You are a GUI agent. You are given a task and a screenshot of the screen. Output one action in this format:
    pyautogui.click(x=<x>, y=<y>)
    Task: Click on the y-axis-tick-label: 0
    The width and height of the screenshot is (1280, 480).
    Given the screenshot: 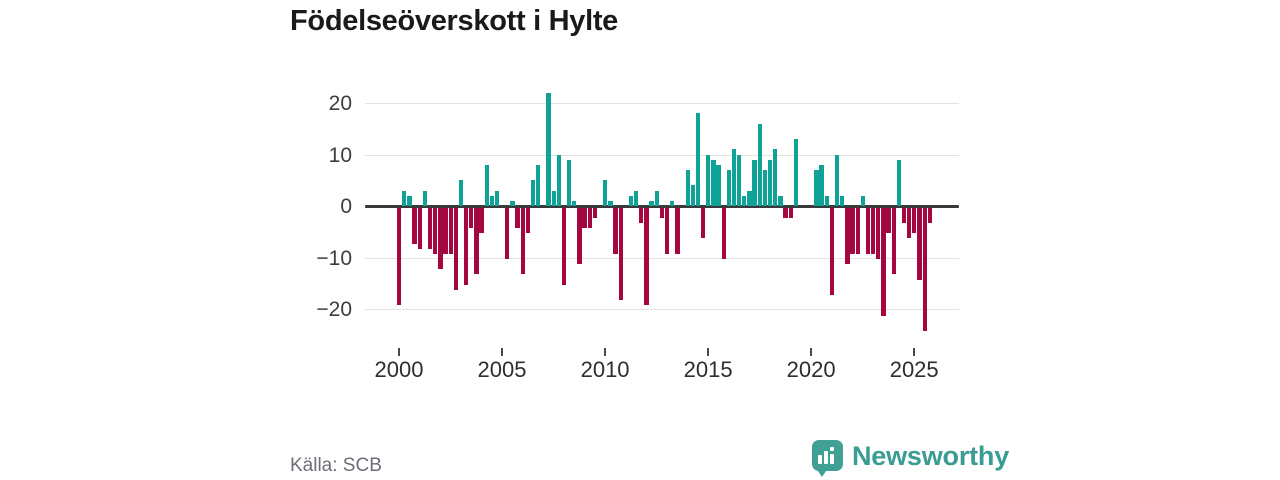 What is the action you would take?
    pyautogui.click(x=346, y=206)
    